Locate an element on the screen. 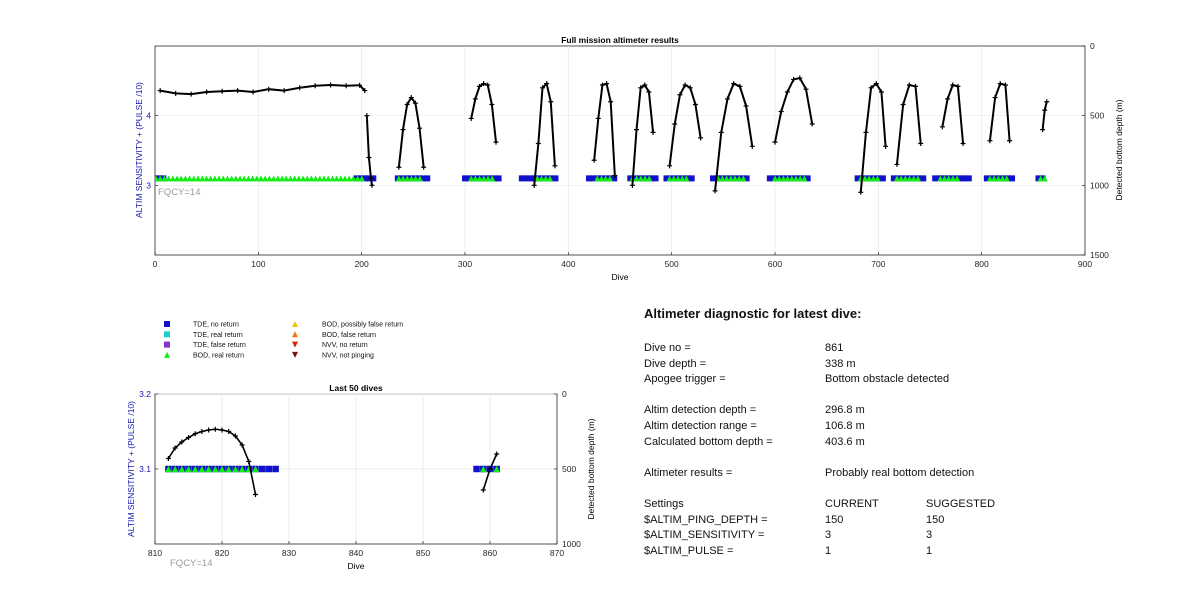 This screenshot has width=1200, height=611. top-x-label: Dive is located at coordinates (619, 277).